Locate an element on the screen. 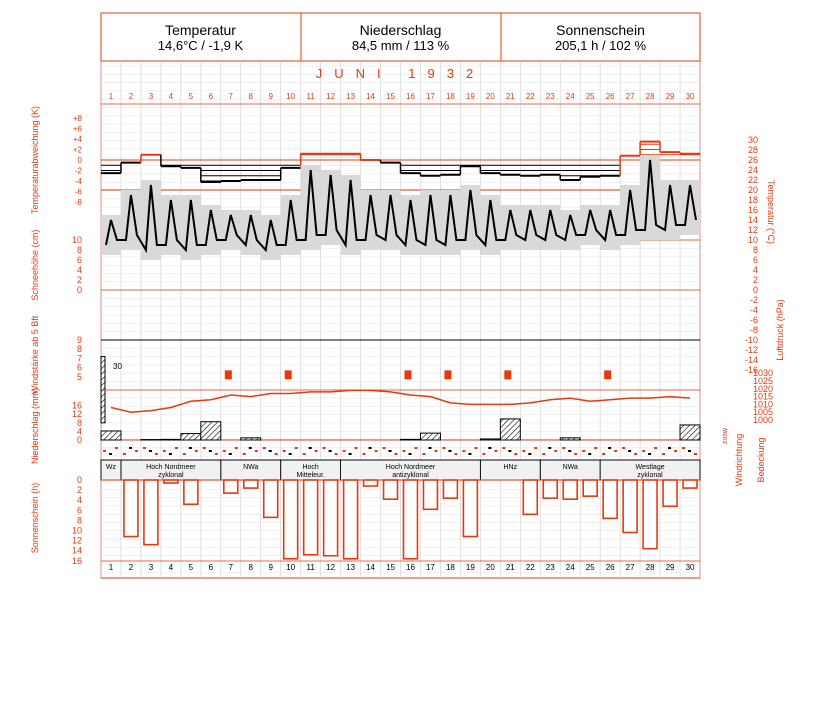 This screenshot has height=702, width=827. weather-type-label: HNz is located at coordinates (511, 467).